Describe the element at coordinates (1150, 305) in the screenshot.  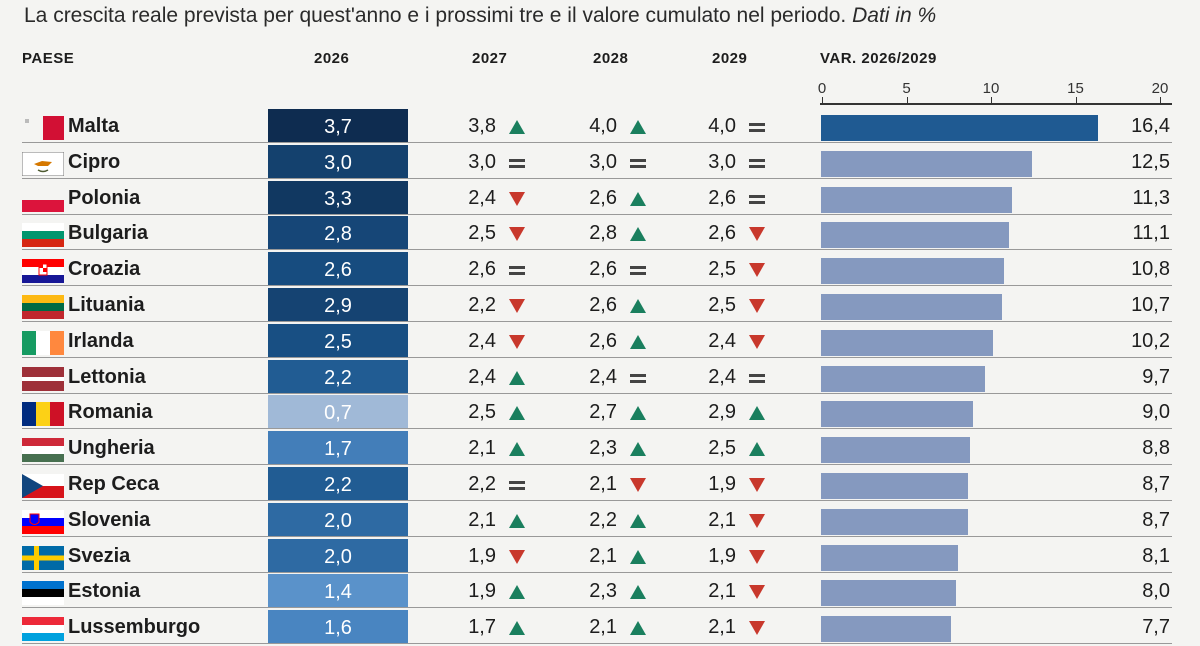
I see `cumulative-value: 10,7` at that location.